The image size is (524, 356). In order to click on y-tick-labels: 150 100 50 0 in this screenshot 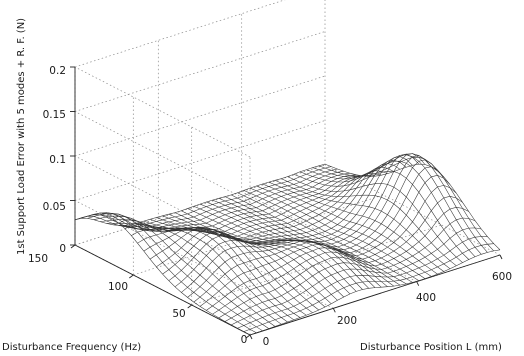, I will do `click(137, 299)`.